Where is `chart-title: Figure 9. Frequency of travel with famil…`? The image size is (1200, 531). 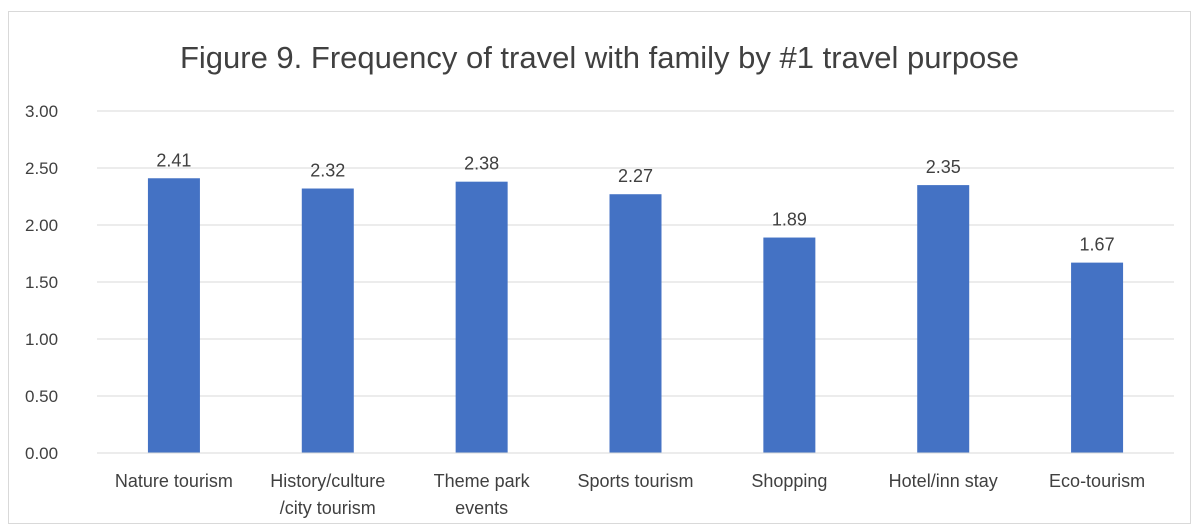
chart-title: Figure 9. Frequency of travel with famil… is located at coordinates (599, 57).